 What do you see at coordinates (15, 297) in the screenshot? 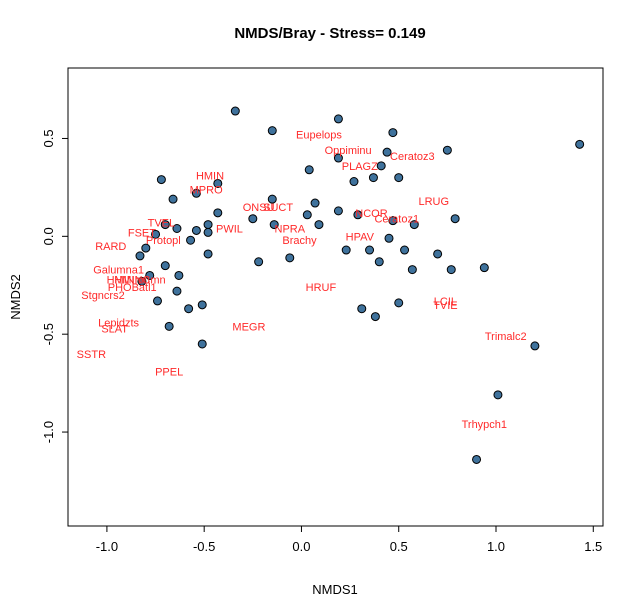
I see `y-axis-label: NMDS2` at bounding box center [15, 297].